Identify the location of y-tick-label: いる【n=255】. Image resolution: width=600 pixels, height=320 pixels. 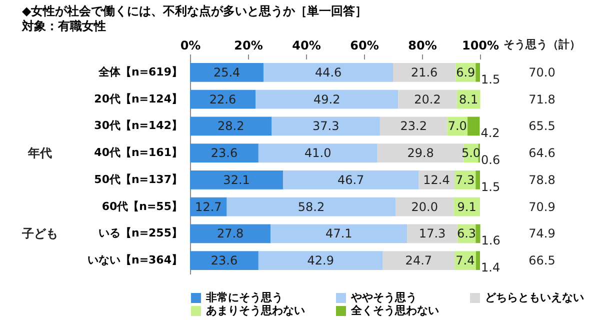
(140, 233).